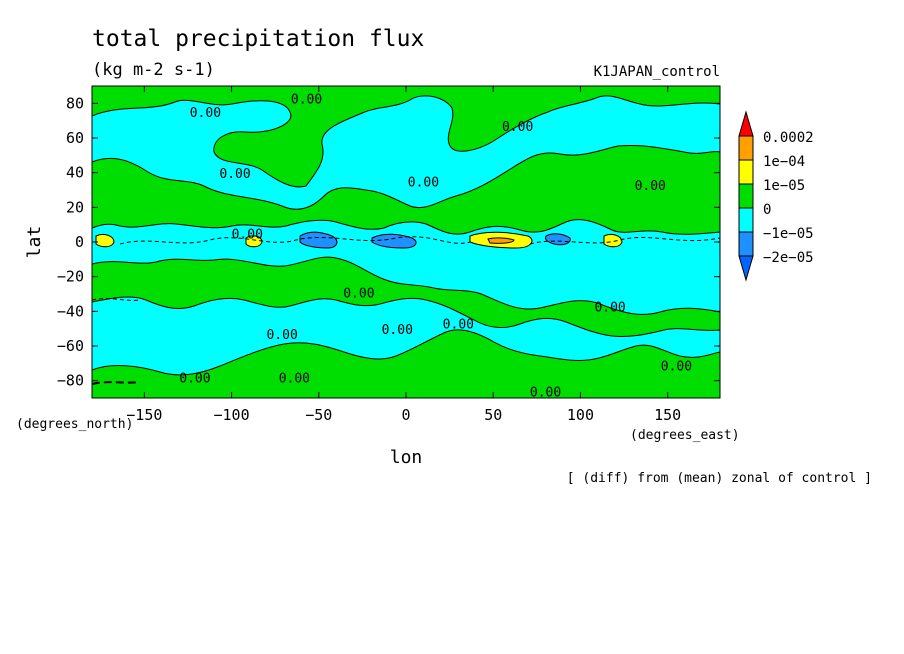 The image size is (904, 654). What do you see at coordinates (788, 138) in the screenshot?
I see `colorbar-label: 0.0002` at bounding box center [788, 138].